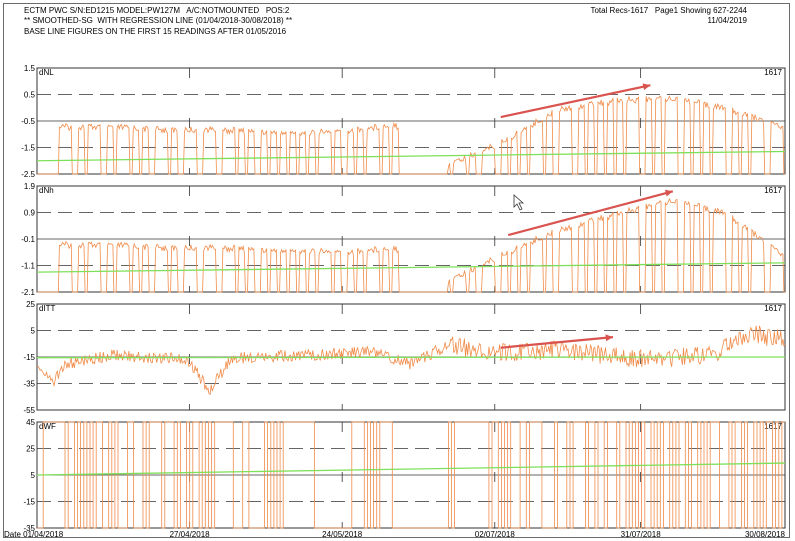 The image size is (795, 541). I want to click on x-tick-label: 31/07/2018, so click(641, 534).